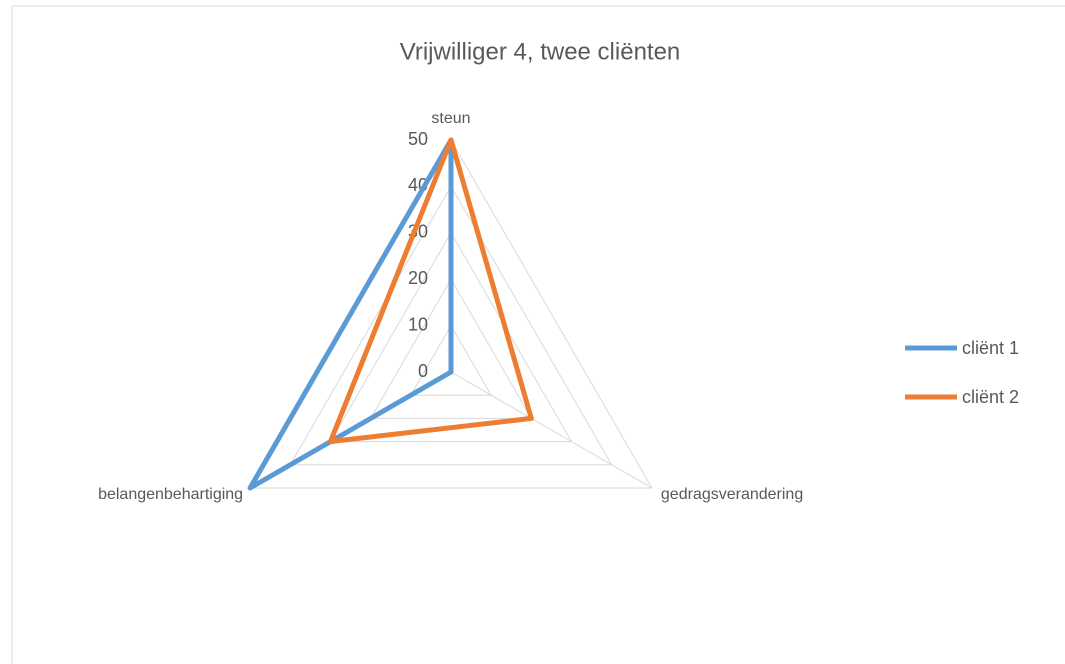  Describe the element at coordinates (423, 371) in the screenshot. I see `r-tick-label: 0` at that location.